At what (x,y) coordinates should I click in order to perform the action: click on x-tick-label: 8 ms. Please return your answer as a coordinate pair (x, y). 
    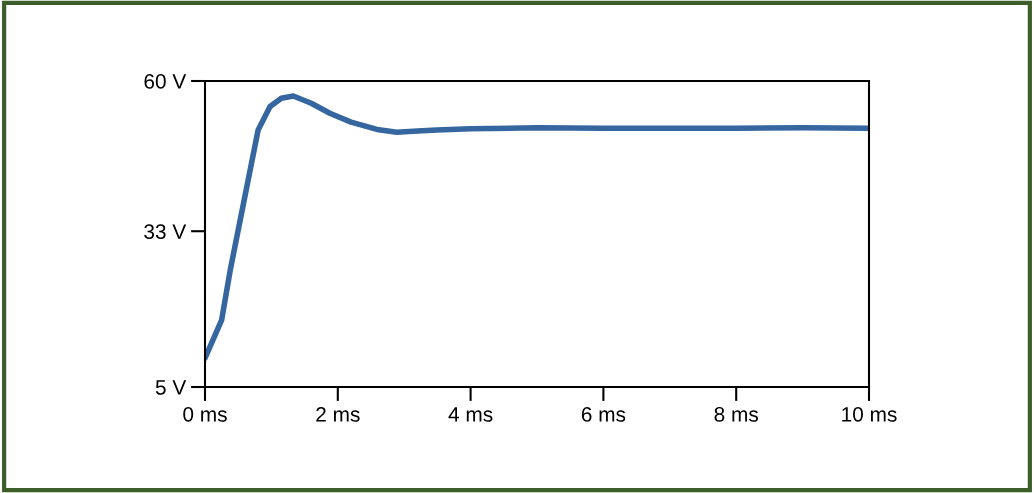
    Looking at the image, I should click on (736, 414).